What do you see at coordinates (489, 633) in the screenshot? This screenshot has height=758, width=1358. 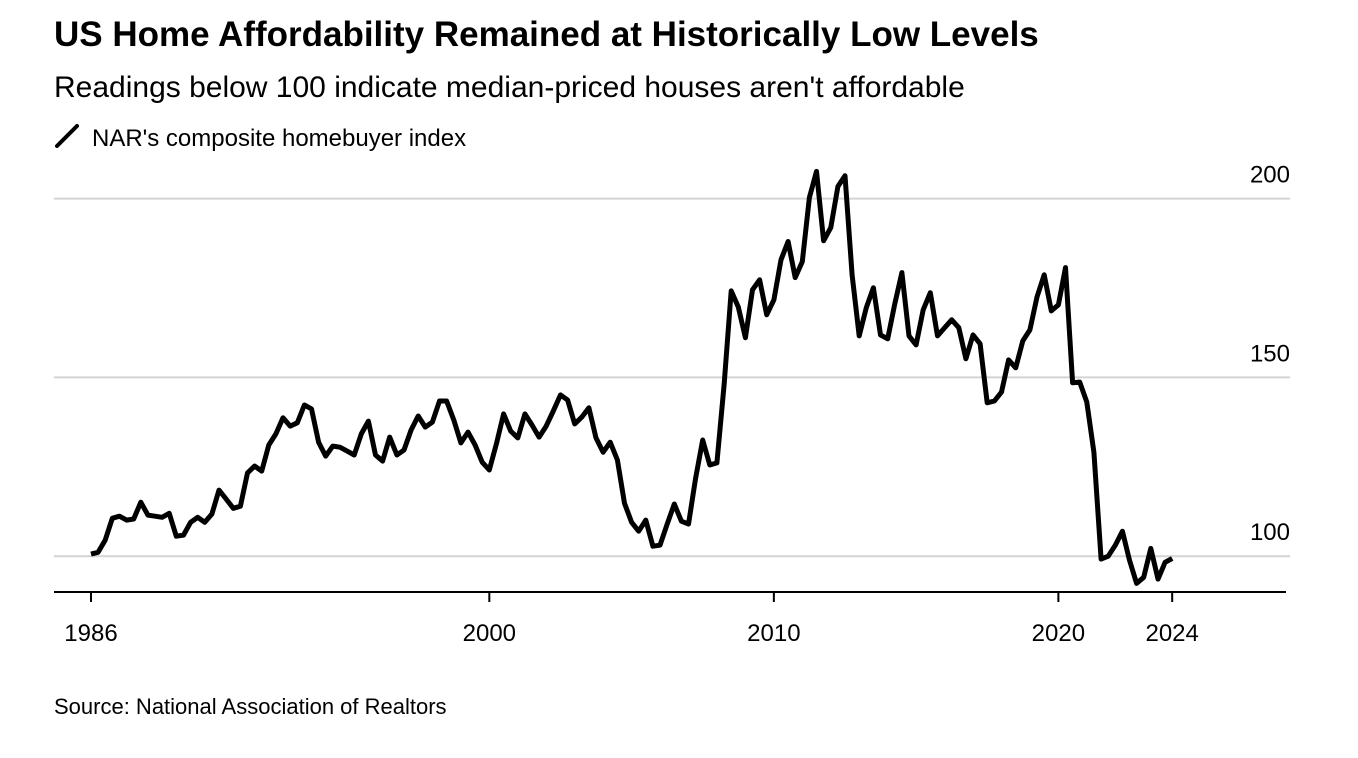 I see `x-tick-label: 2000` at bounding box center [489, 633].